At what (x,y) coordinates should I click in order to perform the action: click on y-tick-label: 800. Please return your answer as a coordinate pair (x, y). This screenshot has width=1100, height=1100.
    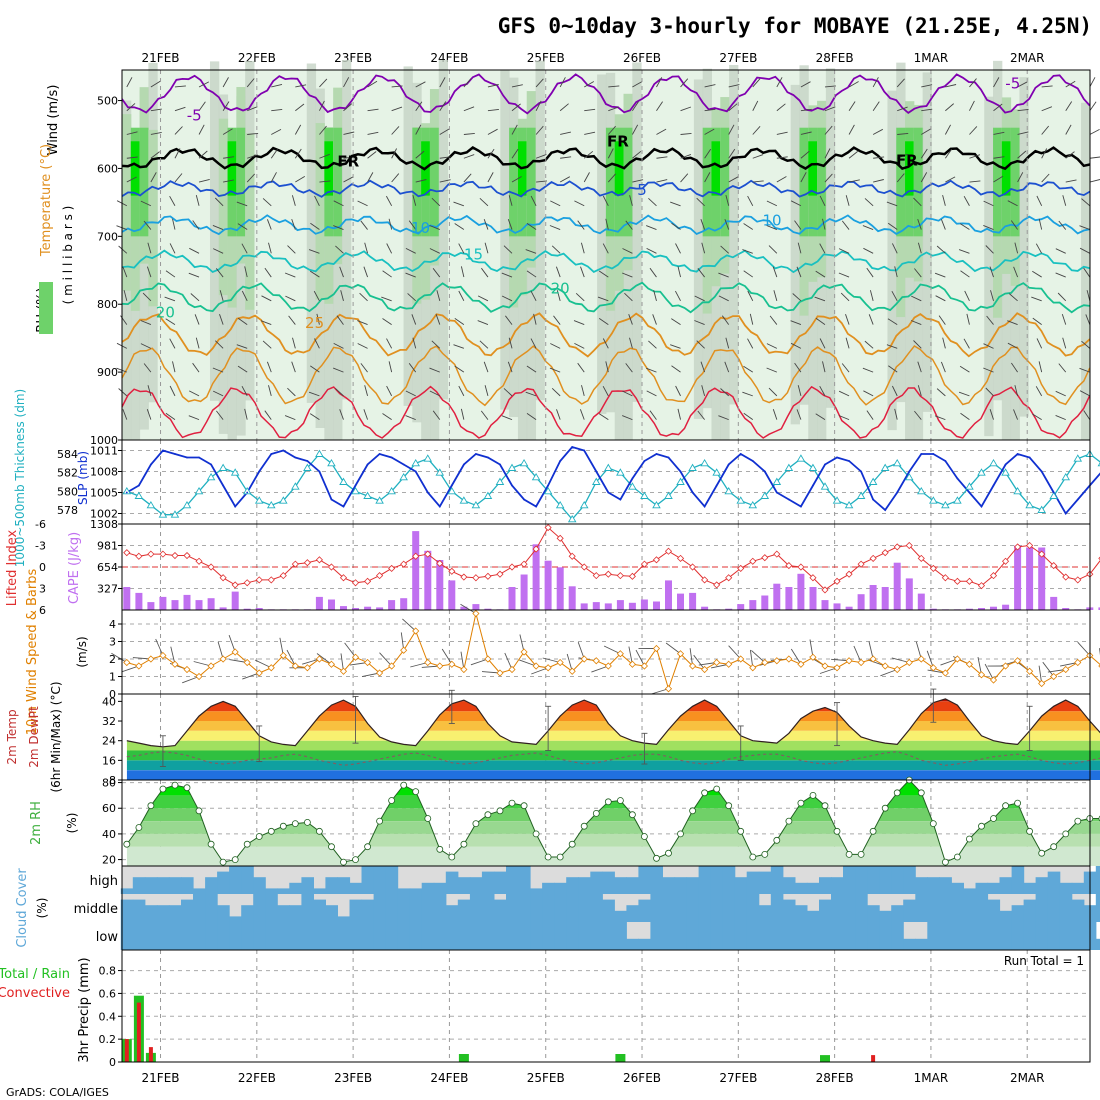
    Looking at the image, I should click on (107, 304).